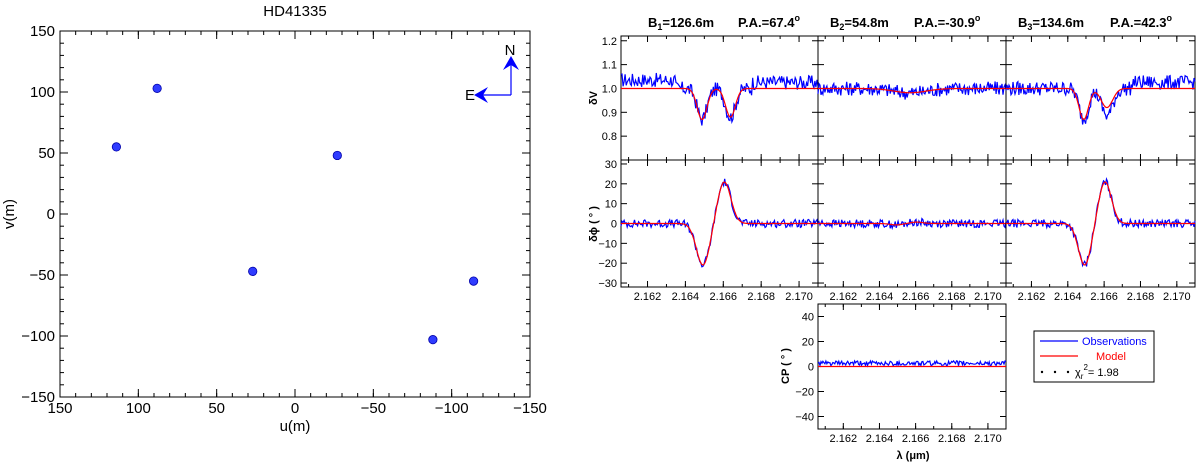  Describe the element at coordinates (1111, 357) in the screenshot. I see `legend-model-label: Model` at that location.